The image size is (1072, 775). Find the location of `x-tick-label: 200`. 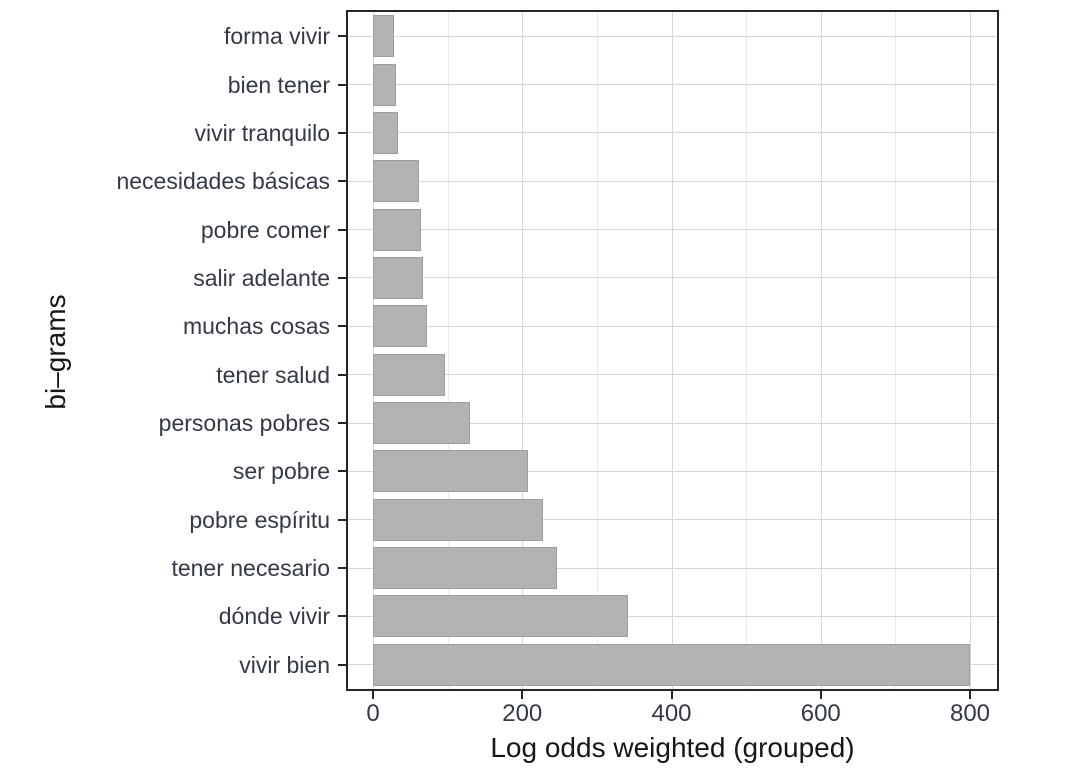

x-tick-label: 200 is located at coordinates (522, 713).